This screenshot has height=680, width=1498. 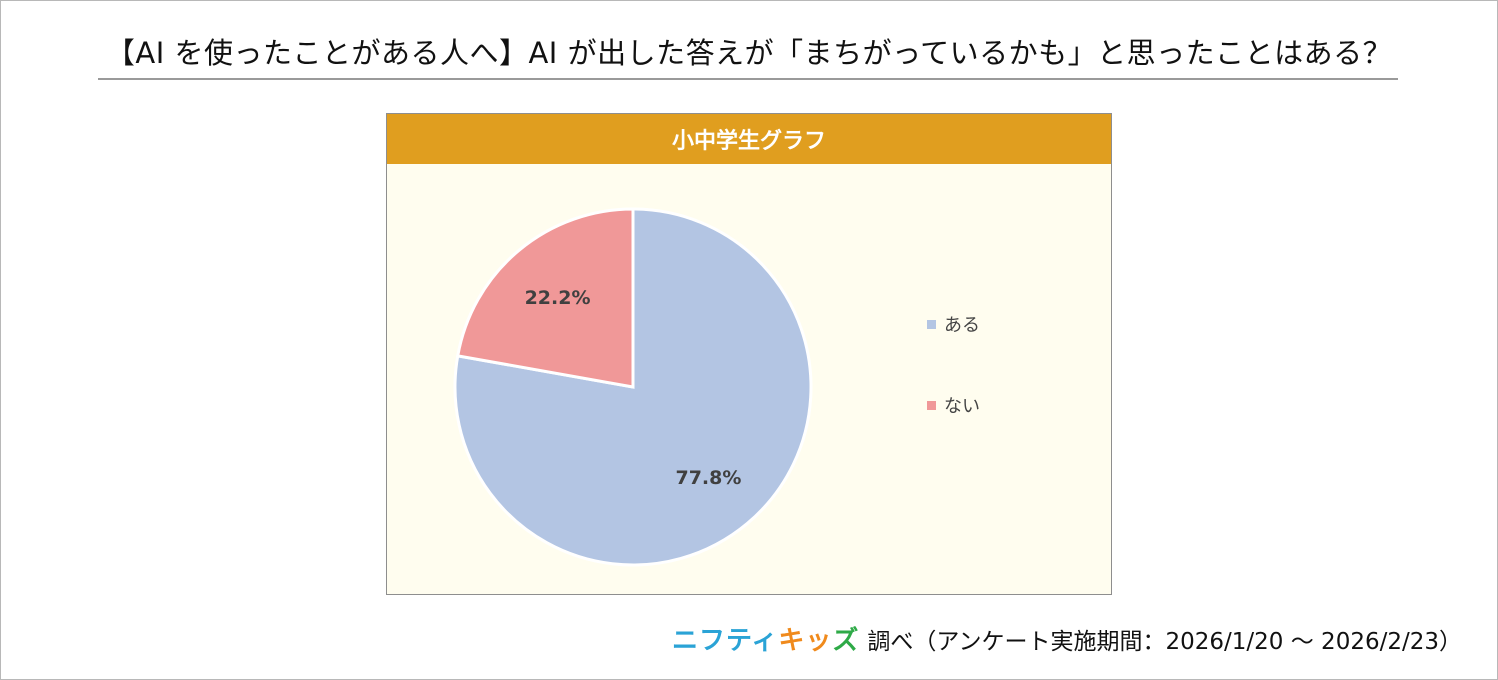 I want to click on slice-nai, so click(x=545, y=298).